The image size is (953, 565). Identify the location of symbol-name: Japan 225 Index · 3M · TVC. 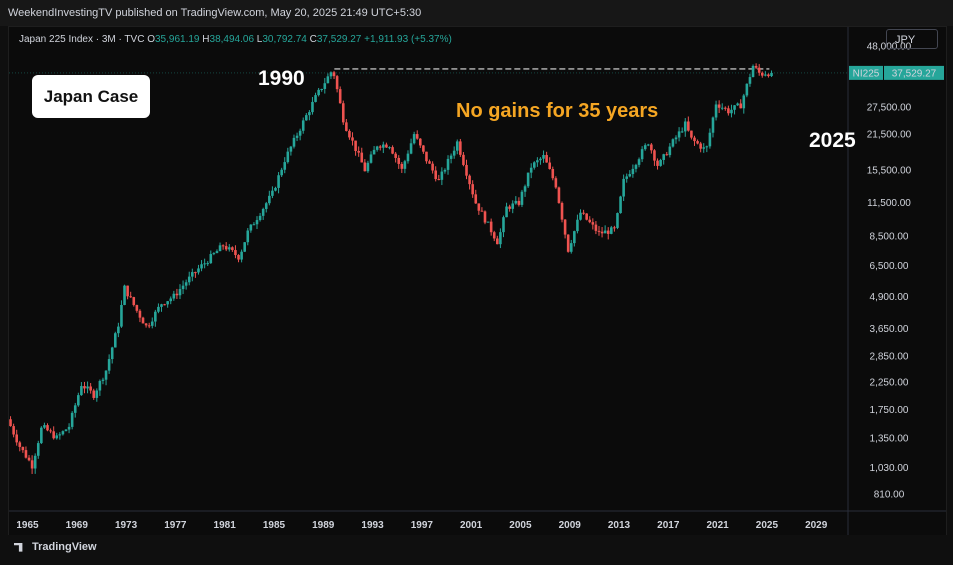
(82, 39).